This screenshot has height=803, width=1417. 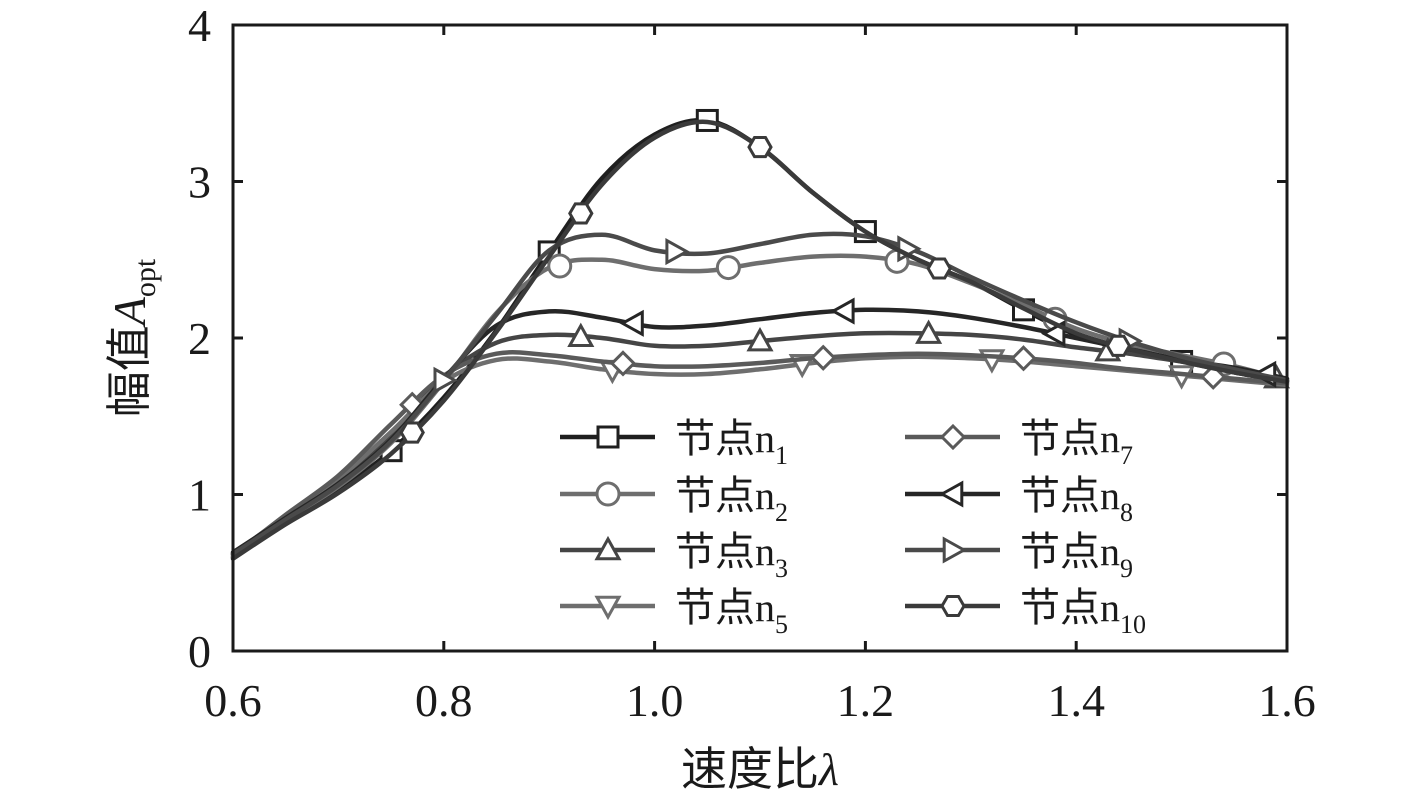 What do you see at coordinates (760, 769) in the screenshot?
I see `x-axis-title: 速度比λ` at bounding box center [760, 769].